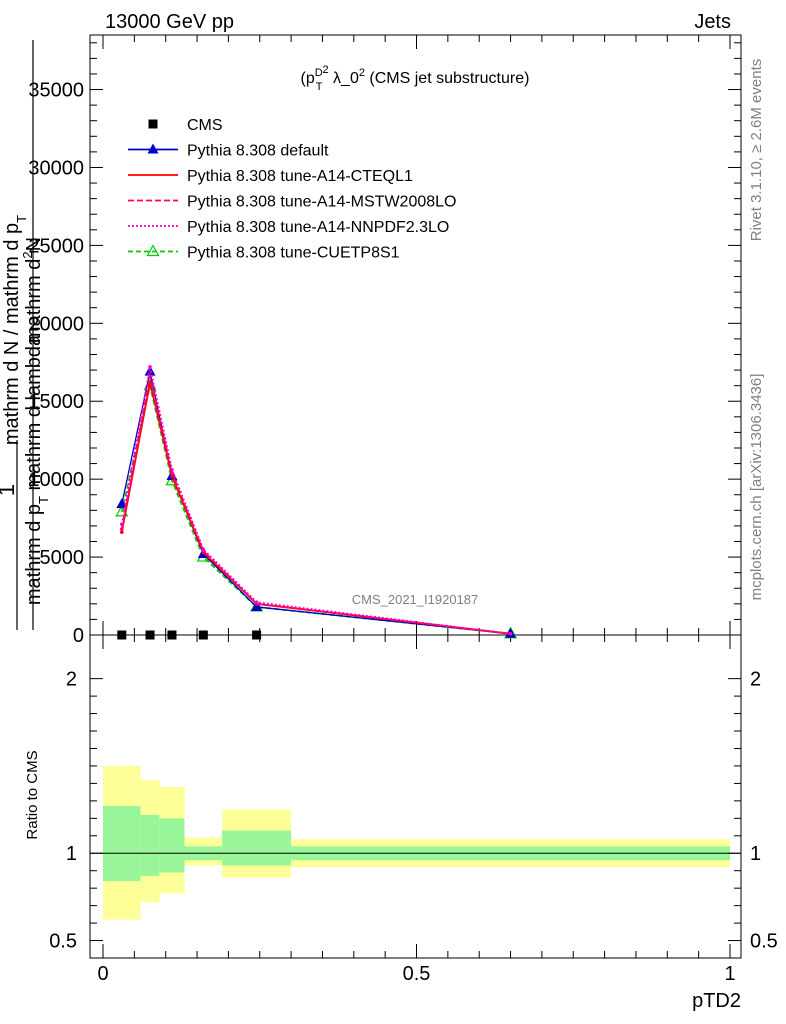 This screenshot has width=786, height=1024. What do you see at coordinates (318, 227) in the screenshot?
I see `legend-label-nnpdf: Pythia 8.308 tune-A14-NNPDF2.3LO` at bounding box center [318, 227].